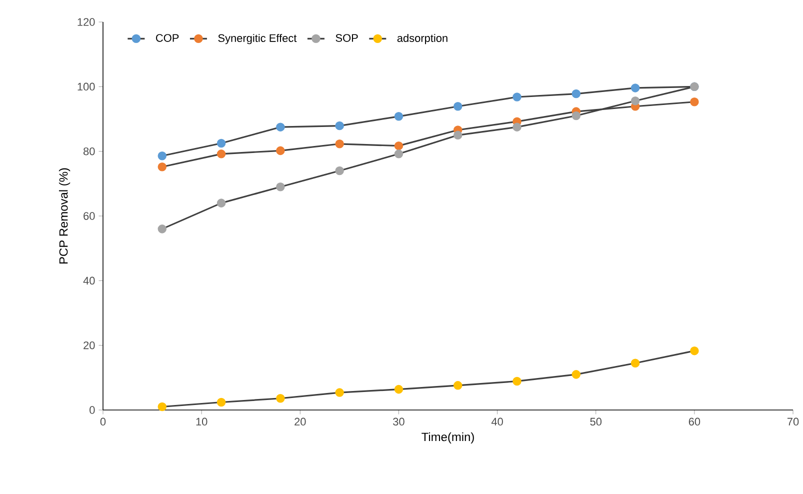  What do you see at coordinates (300, 422) in the screenshot?
I see `x-tick-label: 20` at bounding box center [300, 422].